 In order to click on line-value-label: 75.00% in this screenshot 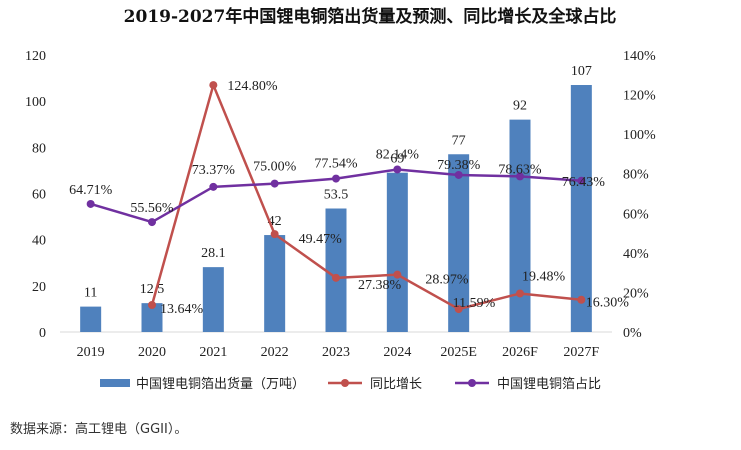, I will do `click(275, 167)`.